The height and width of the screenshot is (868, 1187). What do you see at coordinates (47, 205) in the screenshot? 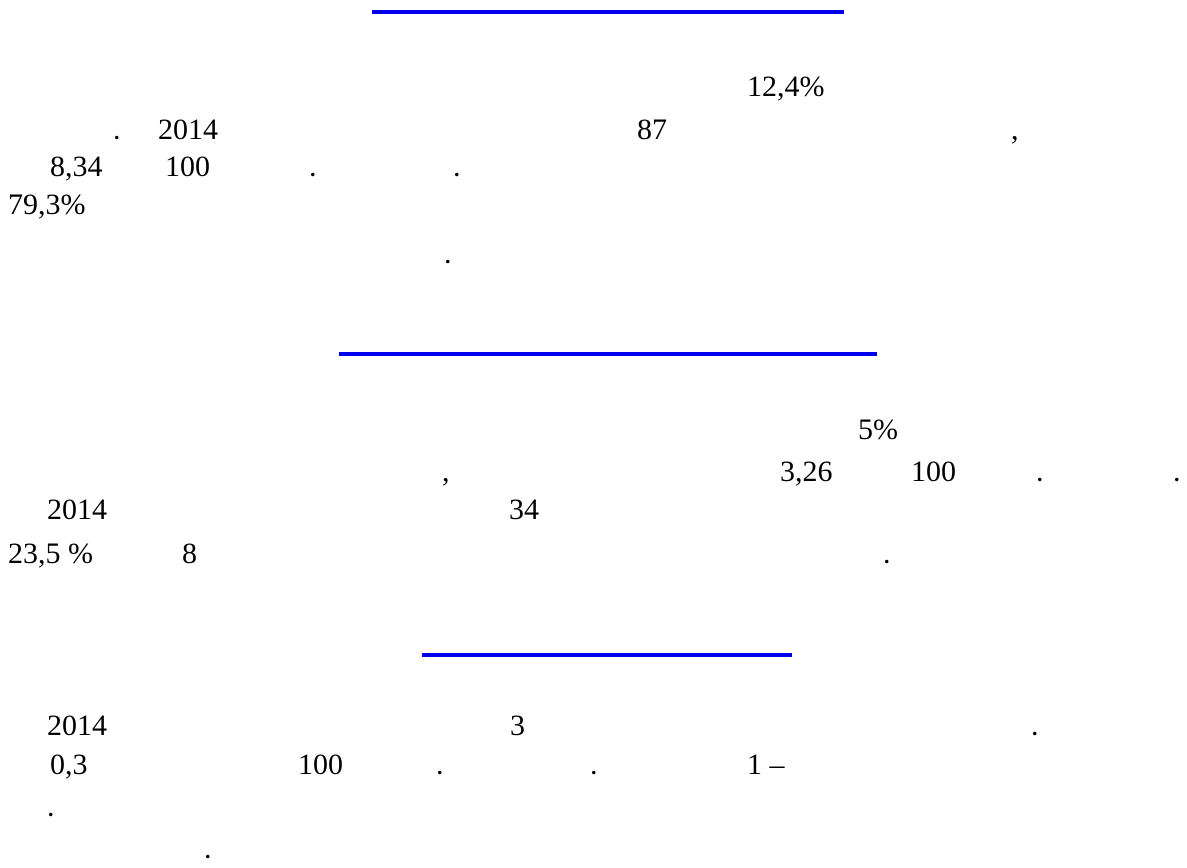
I see `stat-text: 79,3%` at bounding box center [47, 205].